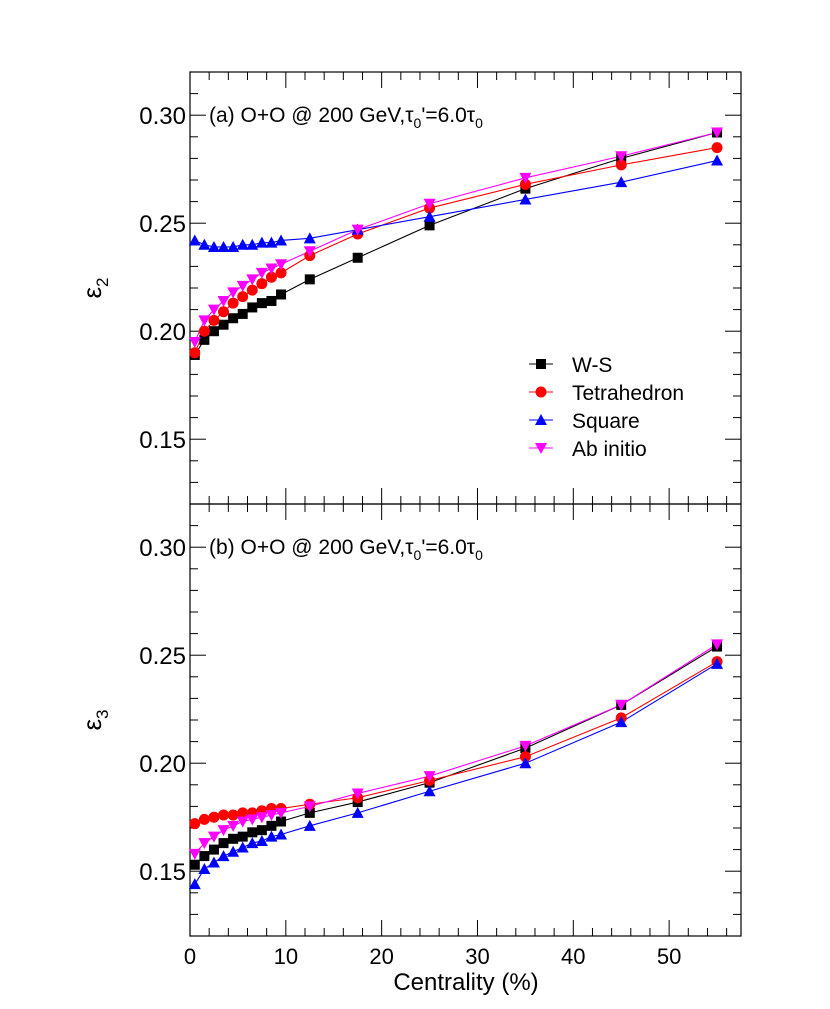 The width and height of the screenshot is (830, 1009). I want to click on panel-a-title-sub1: 0, so click(418, 123).